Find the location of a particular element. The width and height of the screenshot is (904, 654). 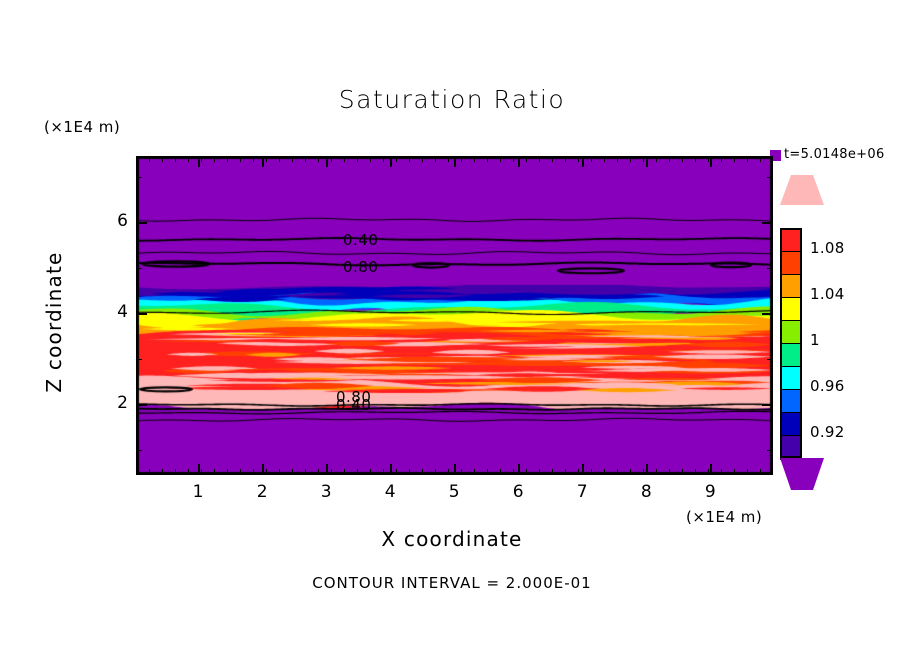

x-axis-title: X coordinate is located at coordinates (452, 539).